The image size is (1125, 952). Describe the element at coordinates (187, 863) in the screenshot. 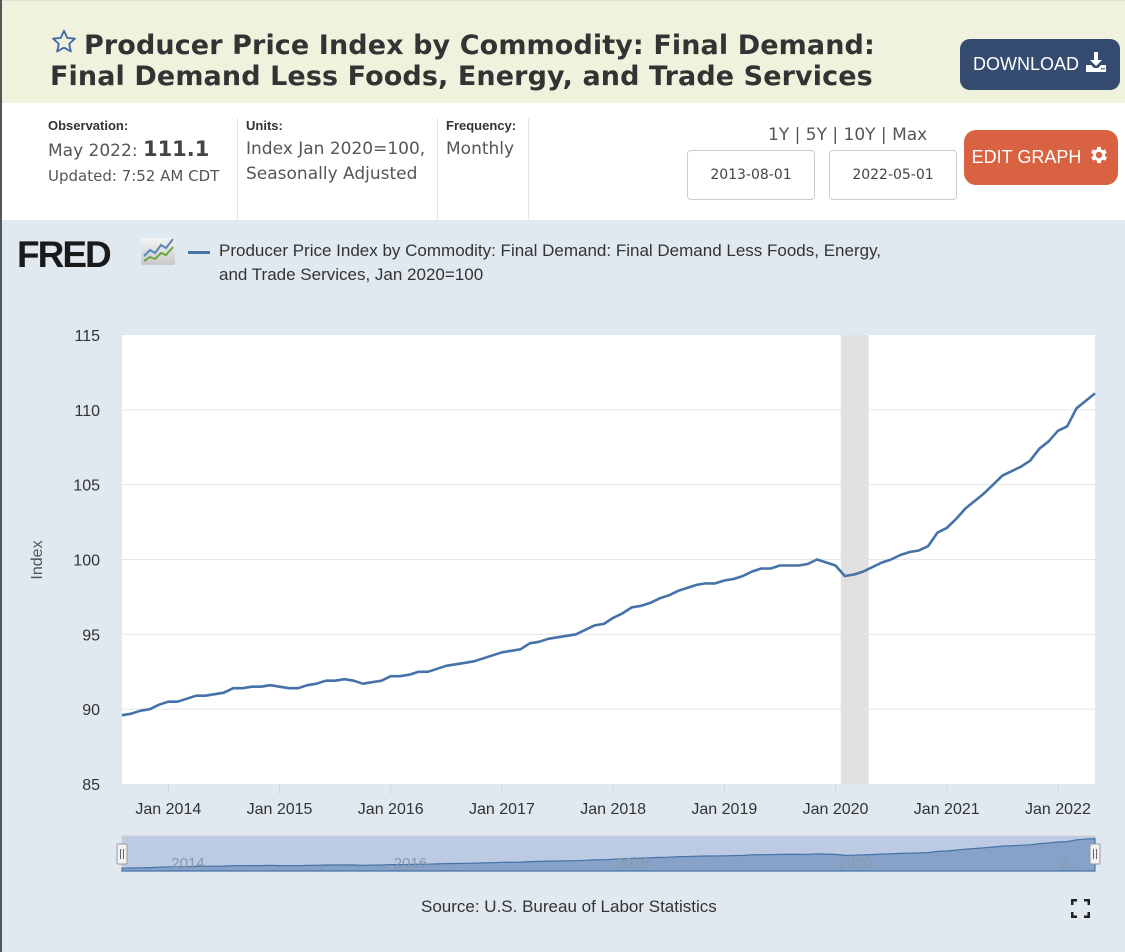

I see `navigator-label: 2014` at that location.